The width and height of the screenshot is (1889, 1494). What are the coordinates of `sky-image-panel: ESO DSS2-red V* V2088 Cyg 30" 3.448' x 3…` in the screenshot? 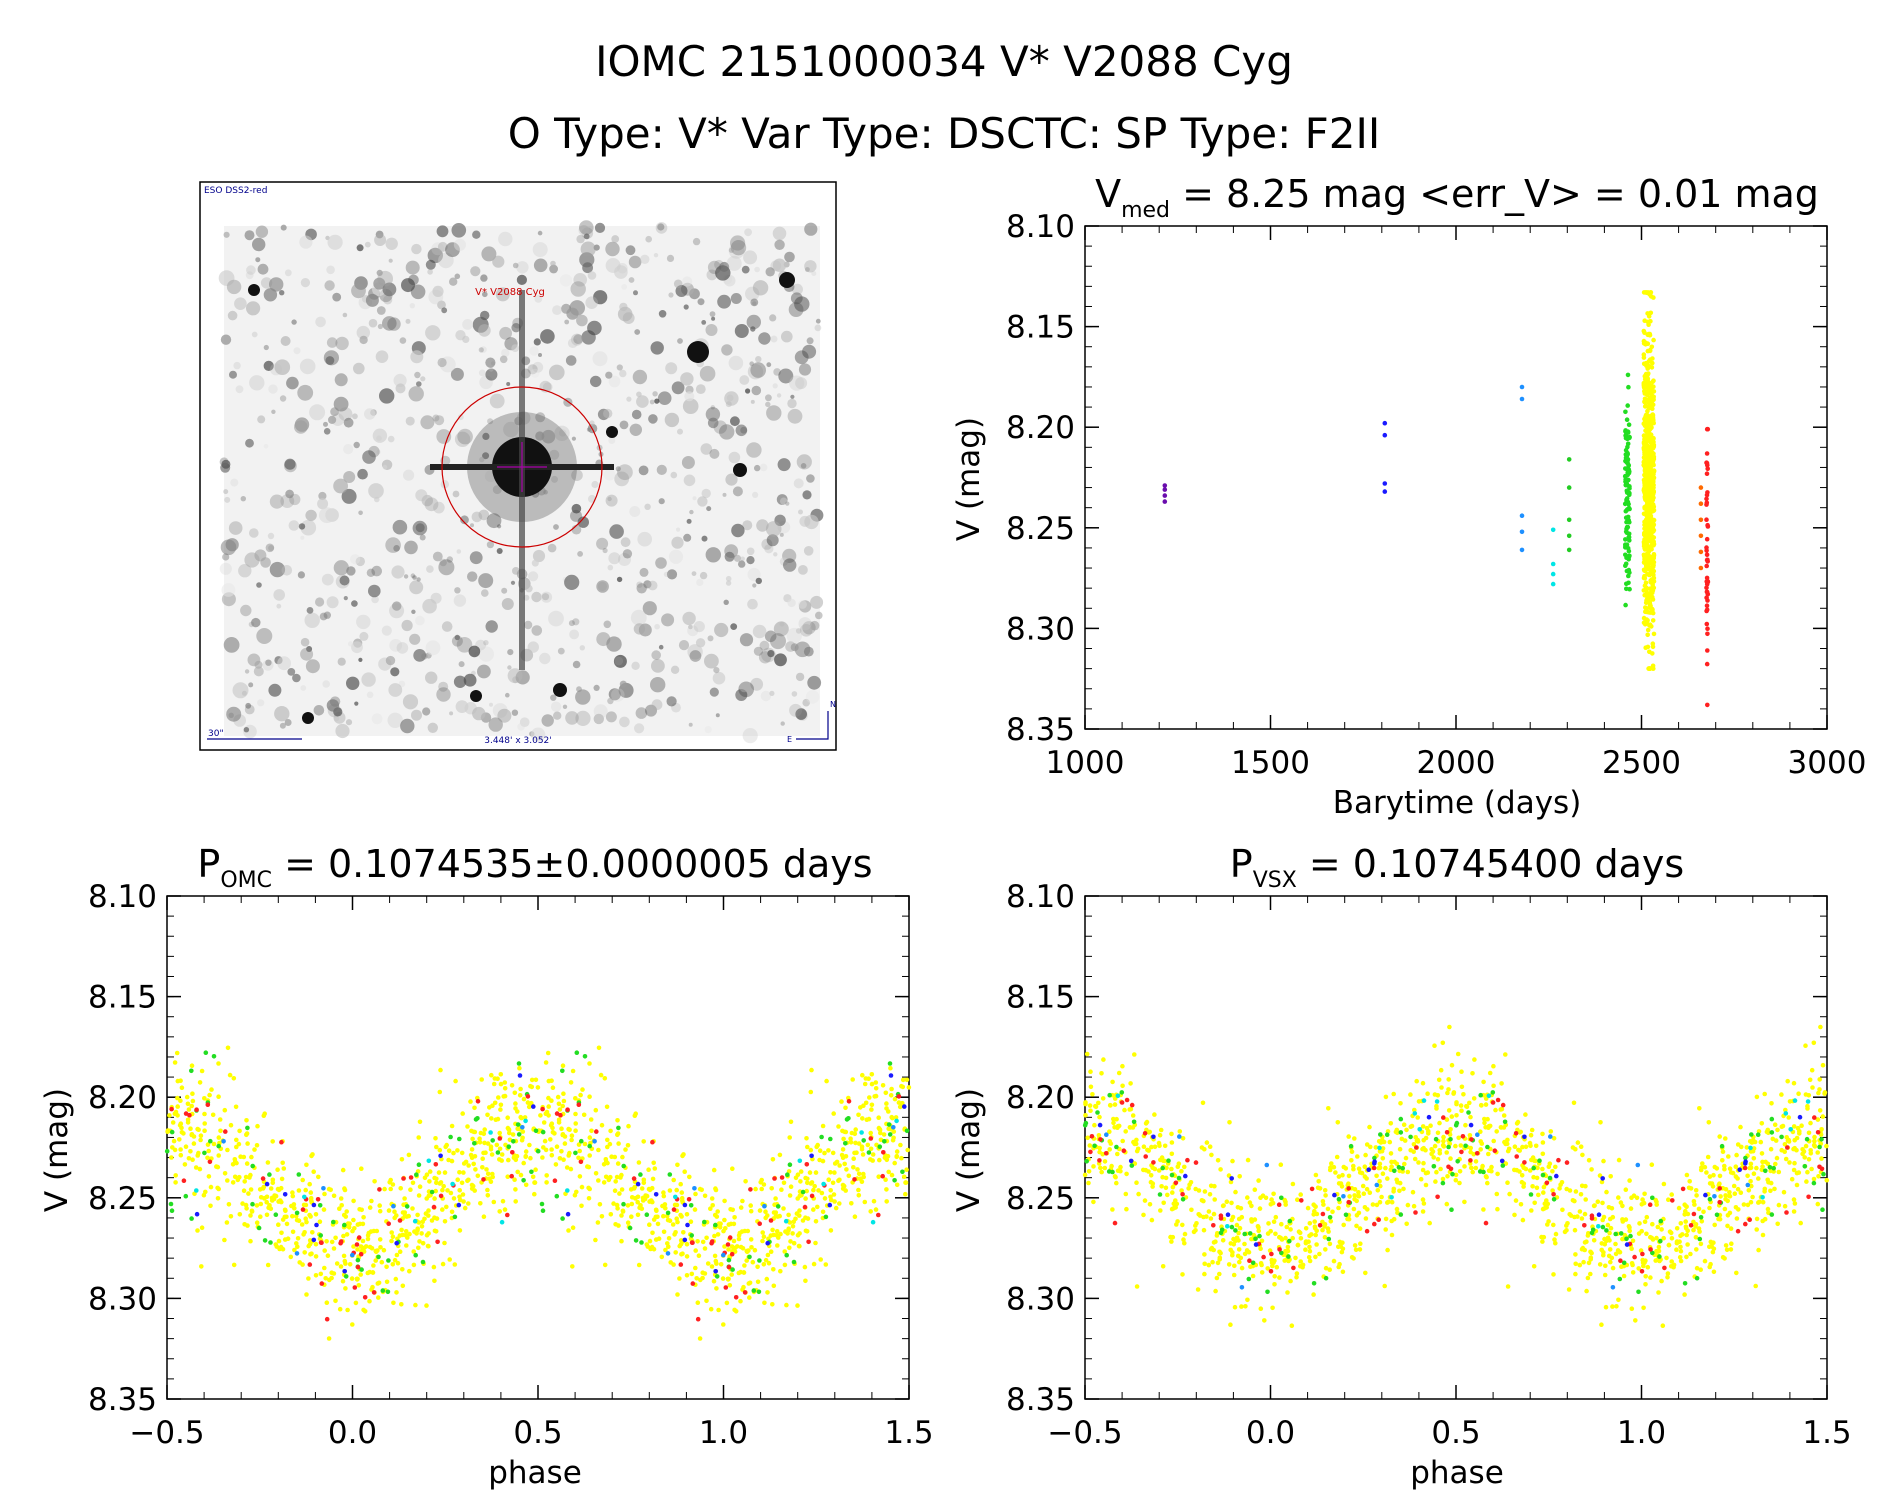 It's located at (518, 466).